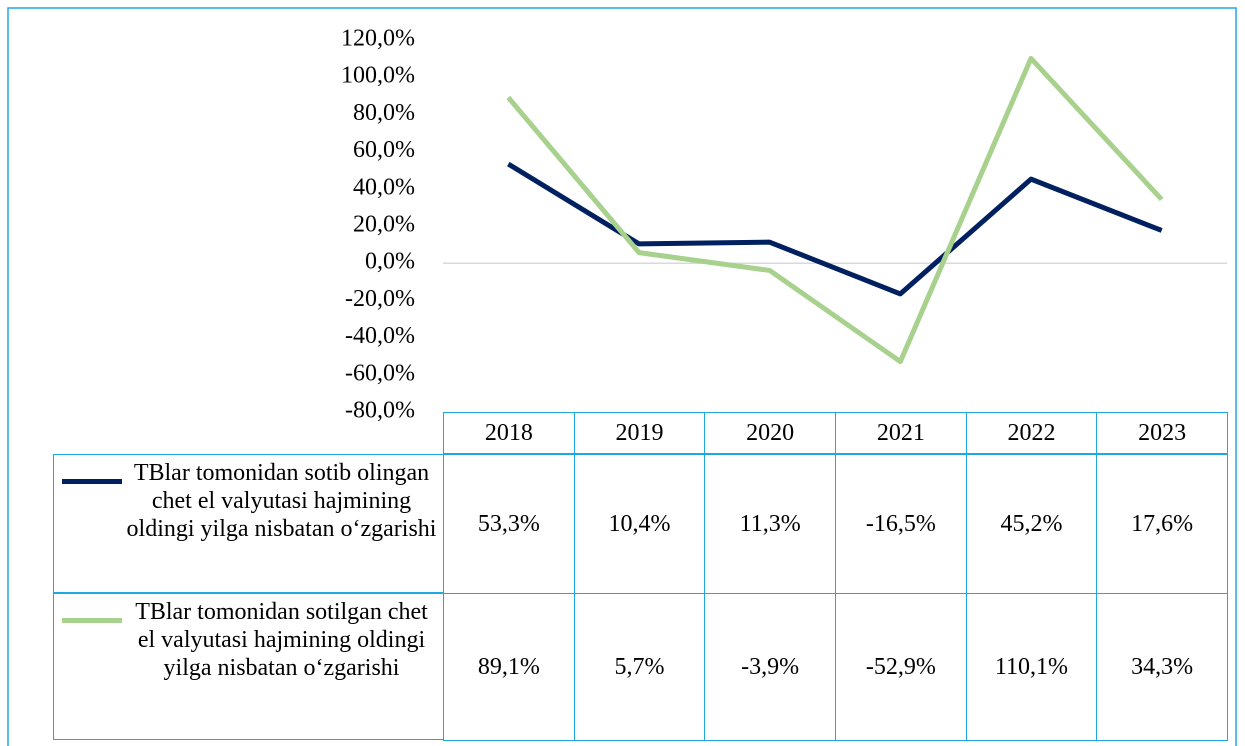  I want to click on table-header-cell: 2020, so click(770, 433).